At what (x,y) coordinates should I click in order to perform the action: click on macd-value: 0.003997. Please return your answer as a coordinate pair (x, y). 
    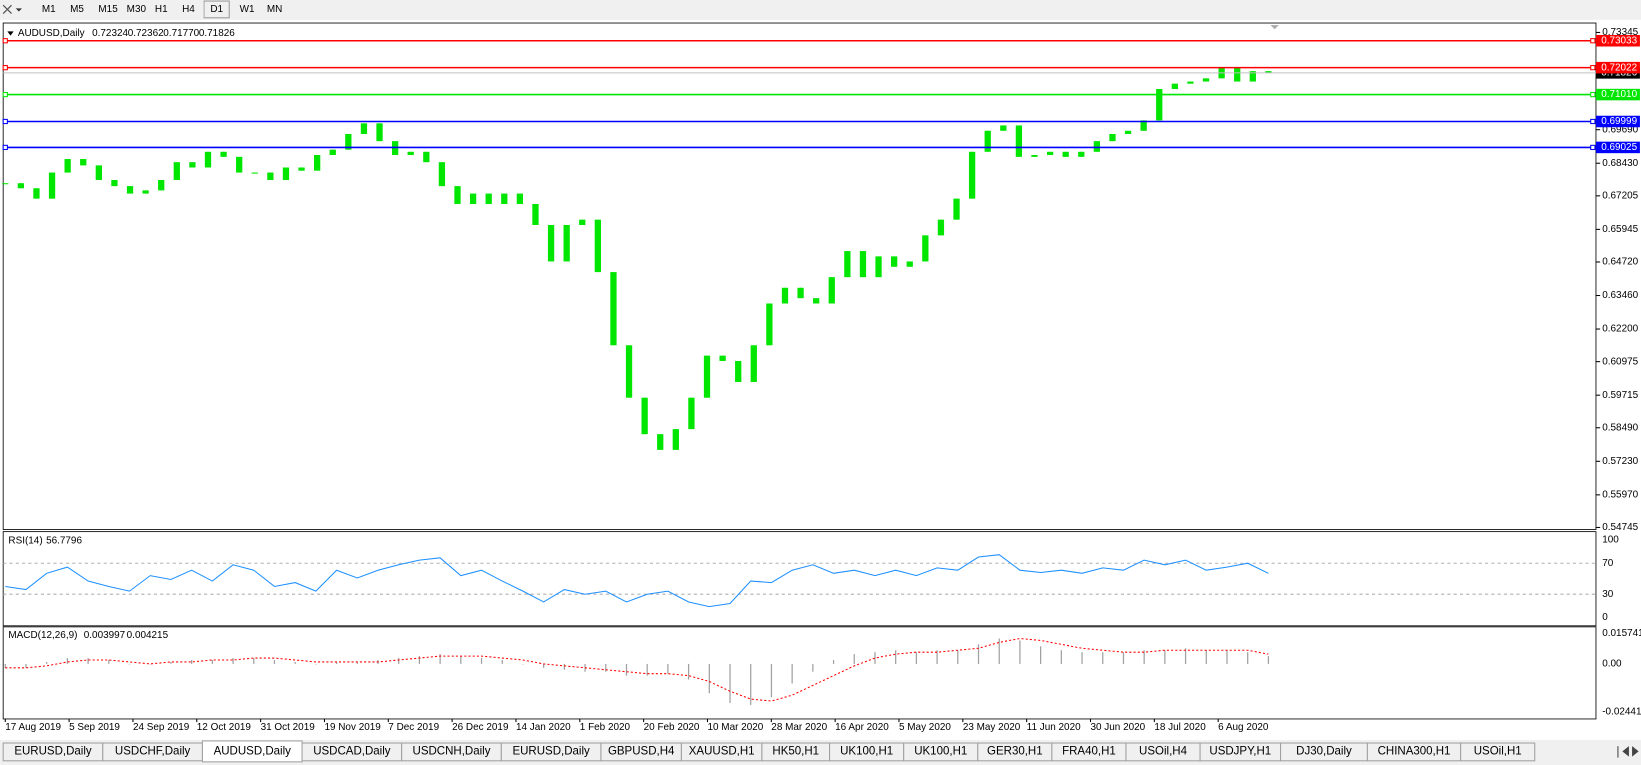
    Looking at the image, I should click on (105, 635).